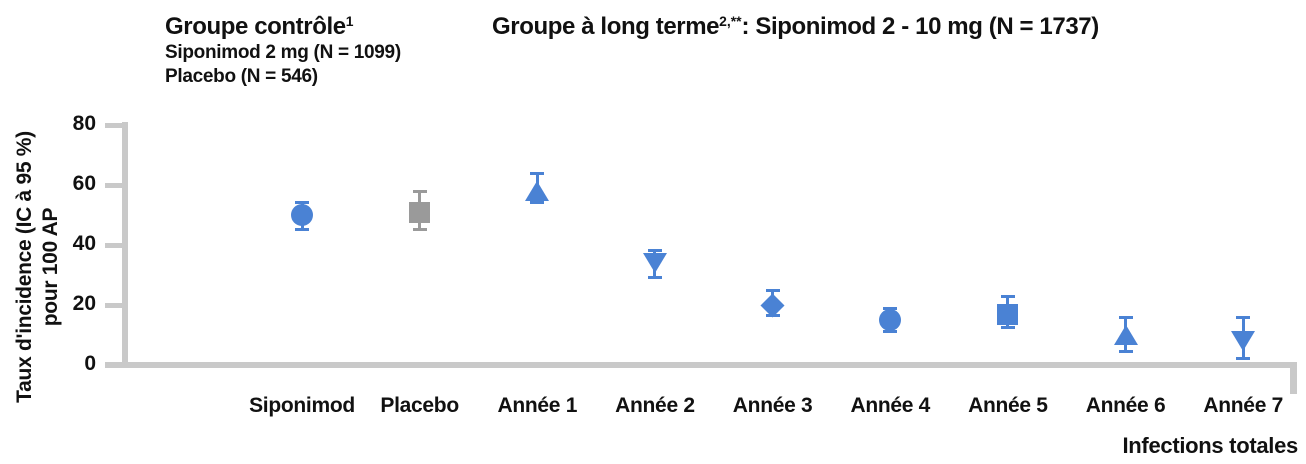 This screenshot has height=464, width=1306. What do you see at coordinates (1243, 405) in the screenshot?
I see `x-tick-label: Année 7` at bounding box center [1243, 405].